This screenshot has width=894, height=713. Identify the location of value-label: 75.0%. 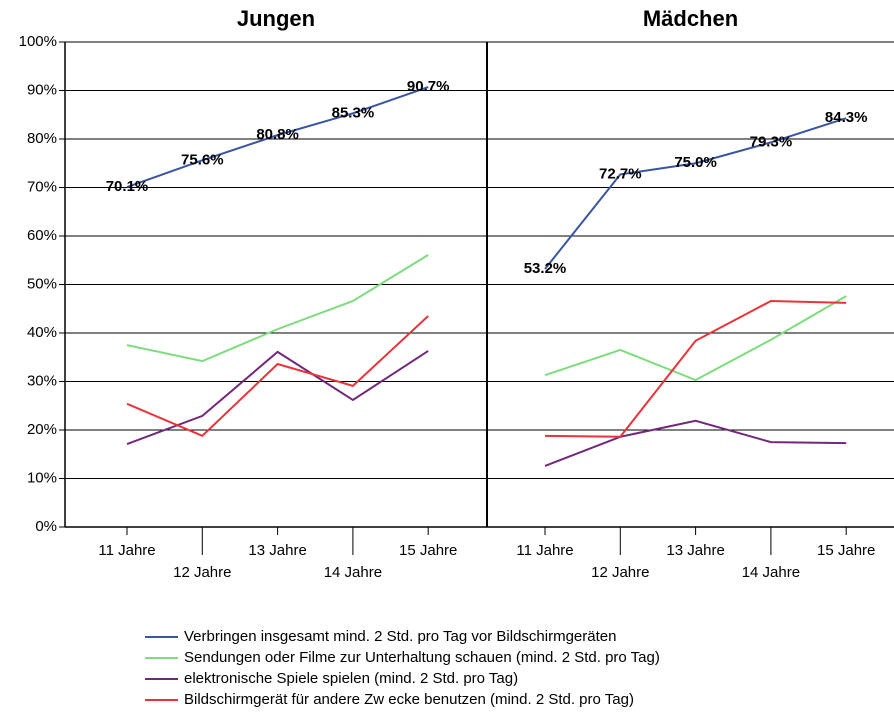
(695, 162).